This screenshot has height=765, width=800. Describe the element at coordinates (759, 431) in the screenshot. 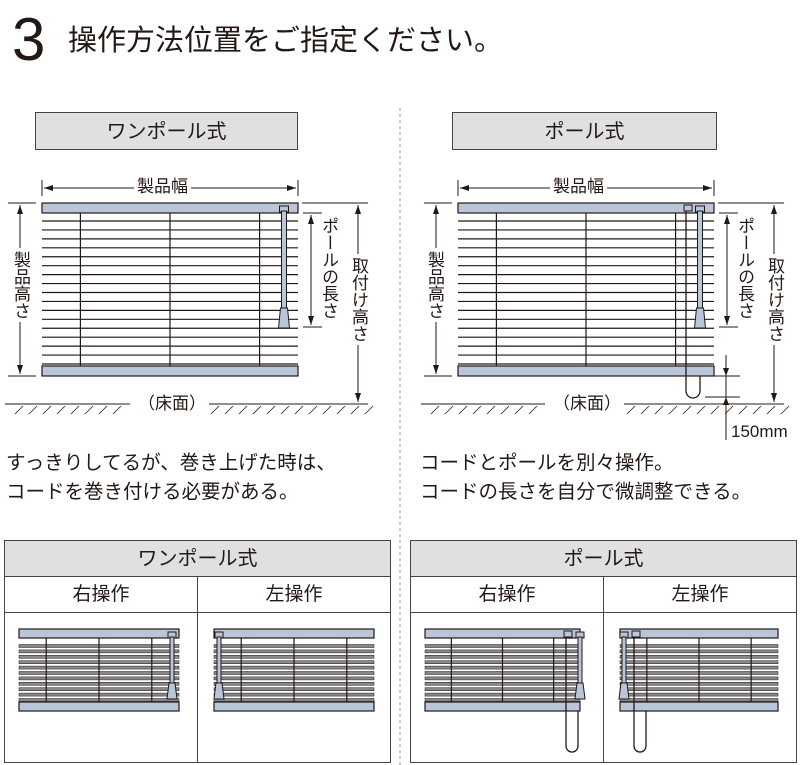

I see `clearance-label: 150mm` at that location.